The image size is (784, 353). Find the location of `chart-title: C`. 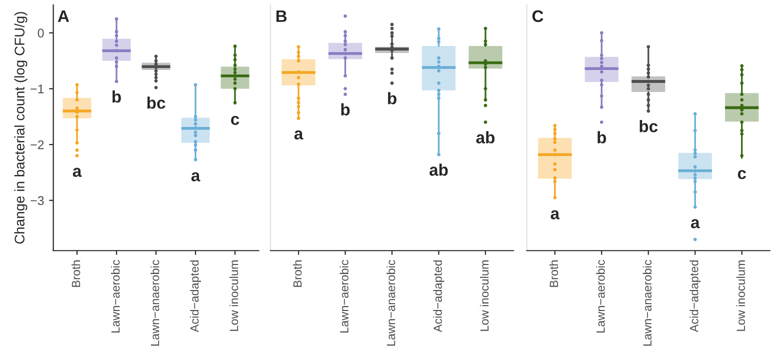

chart-title: C is located at coordinates (538, 16).